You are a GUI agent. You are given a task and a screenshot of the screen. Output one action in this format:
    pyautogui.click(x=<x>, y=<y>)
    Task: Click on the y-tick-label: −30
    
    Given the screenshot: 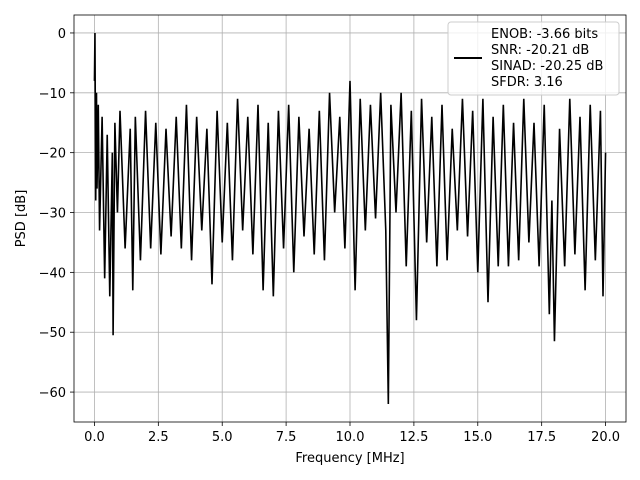 What is the action you would take?
    pyautogui.click(x=52, y=214)
    